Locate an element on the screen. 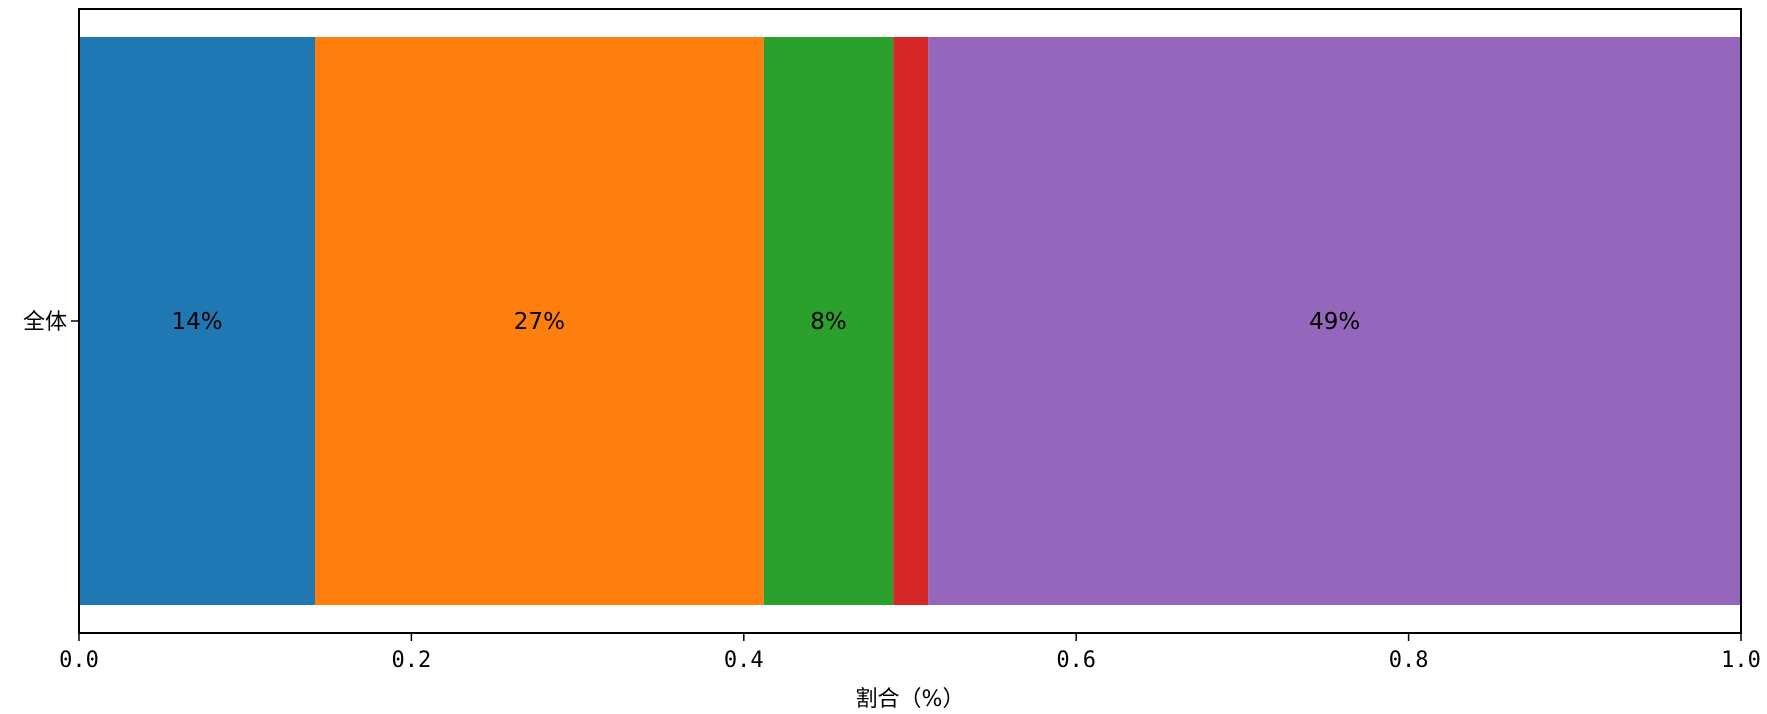  x-tick-label: 0.6 is located at coordinates (1076, 660).